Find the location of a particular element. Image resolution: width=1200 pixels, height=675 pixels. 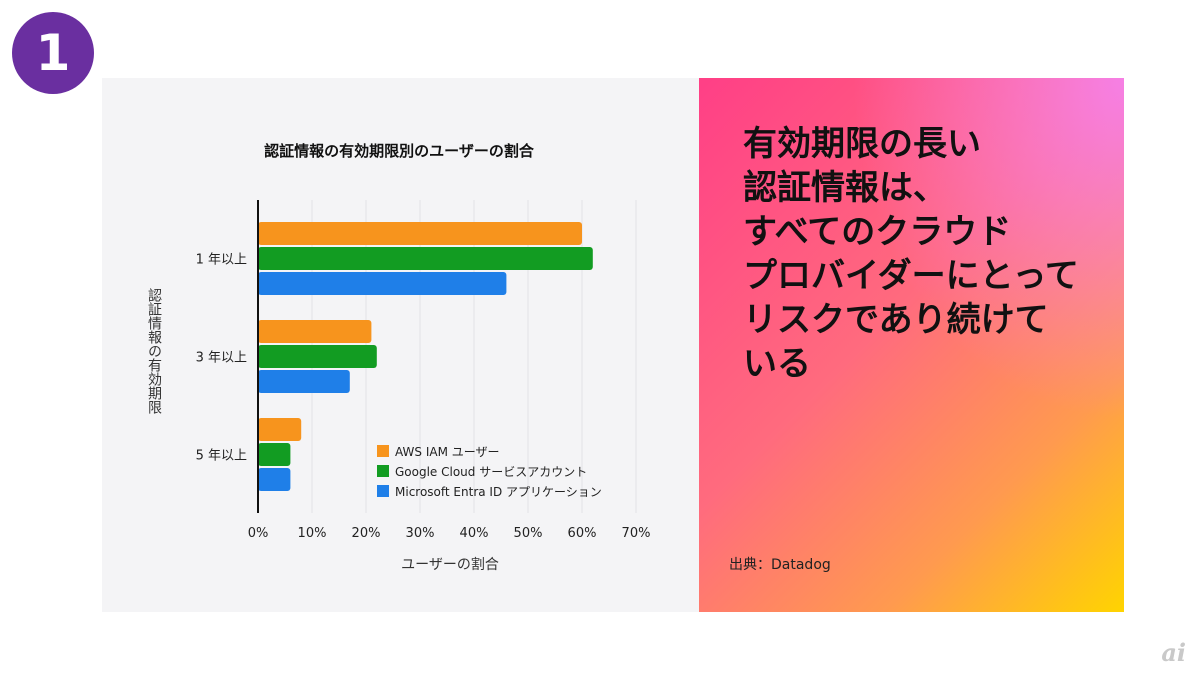

x-tick-label: 10% is located at coordinates (312, 533).